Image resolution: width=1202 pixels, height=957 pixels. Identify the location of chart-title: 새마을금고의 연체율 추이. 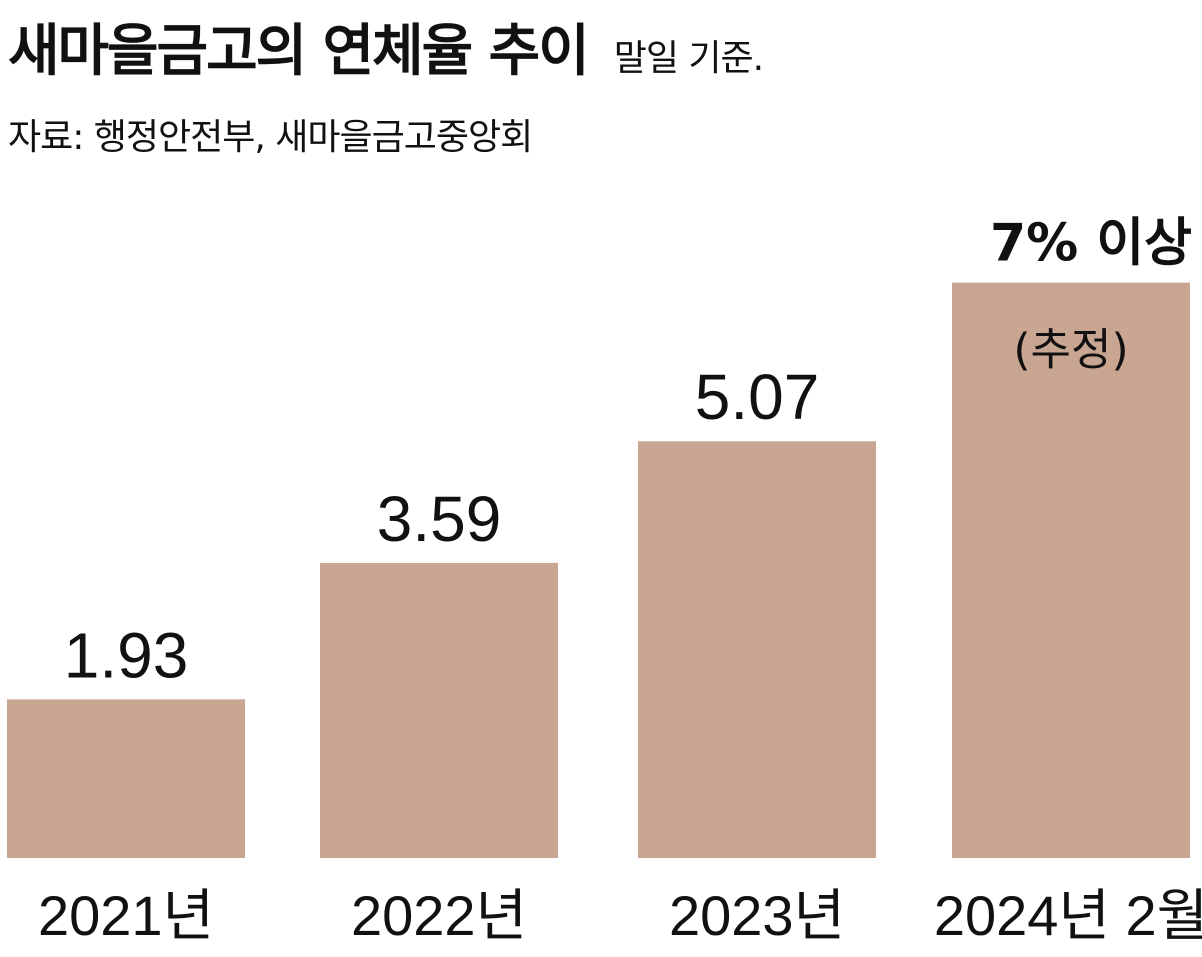
(299, 51).